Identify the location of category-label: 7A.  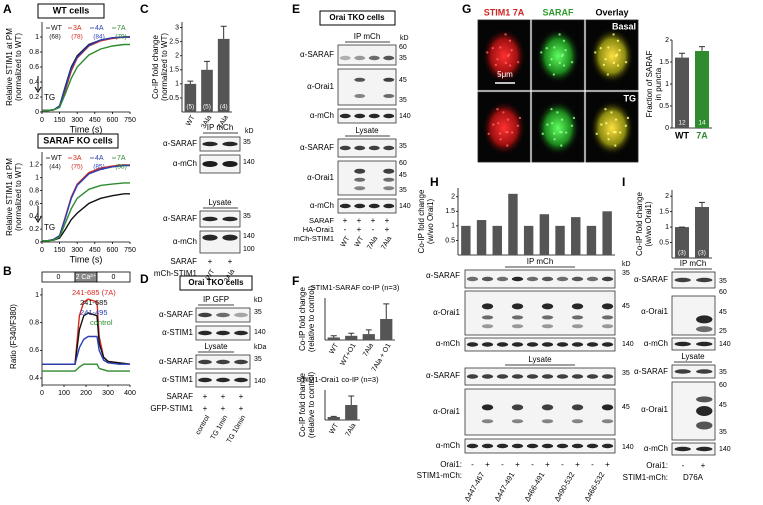
(702, 135).